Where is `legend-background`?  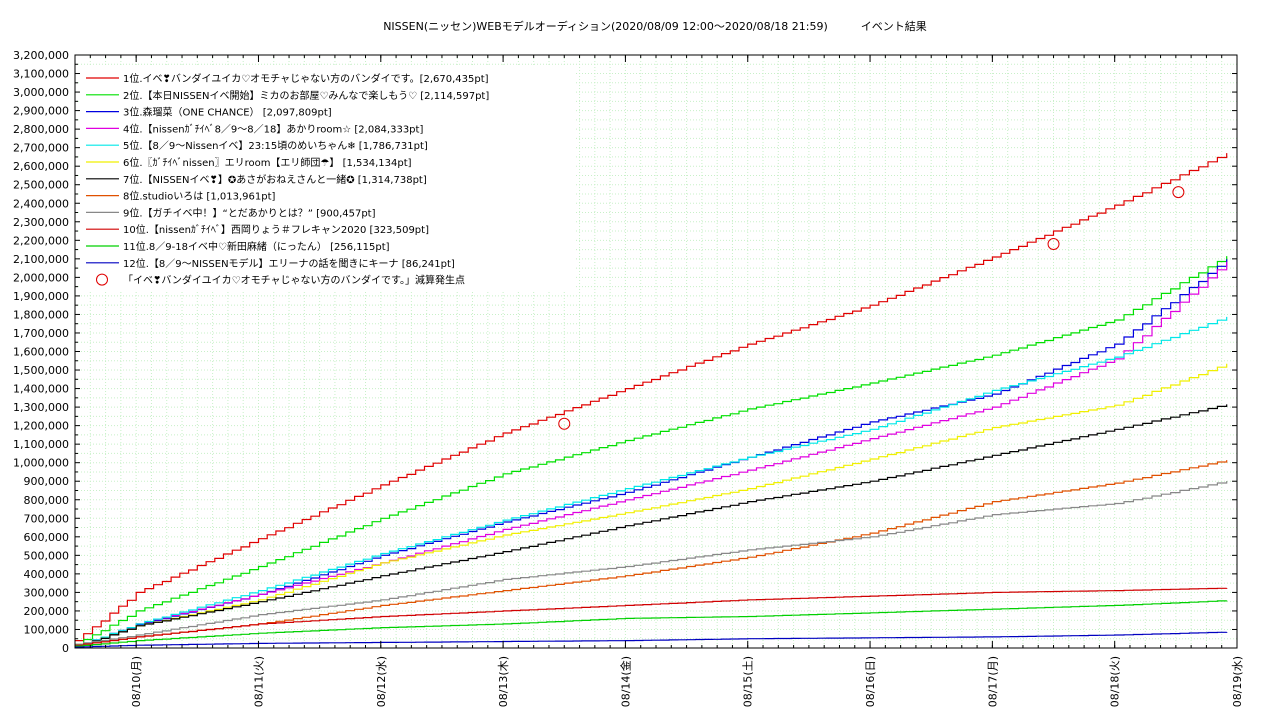 legend-background is located at coordinates (328, 179).